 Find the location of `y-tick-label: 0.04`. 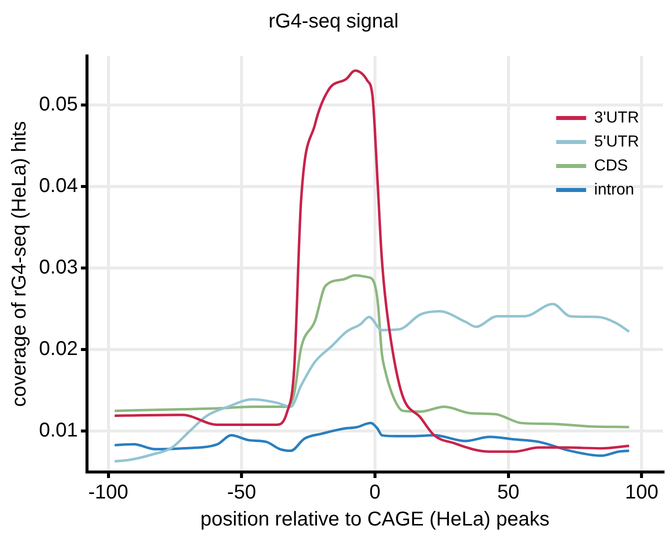

y-tick-label: 0.04 is located at coordinates (58, 186).